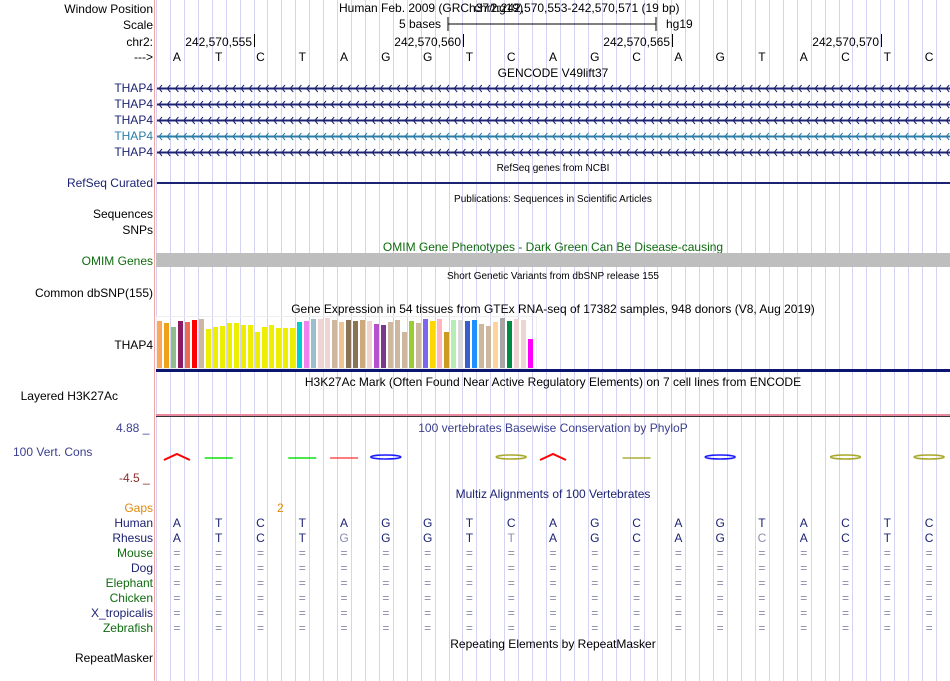  What do you see at coordinates (113, 658) in the screenshot?
I see `repeatmasker-label: RepeatMasker` at bounding box center [113, 658].